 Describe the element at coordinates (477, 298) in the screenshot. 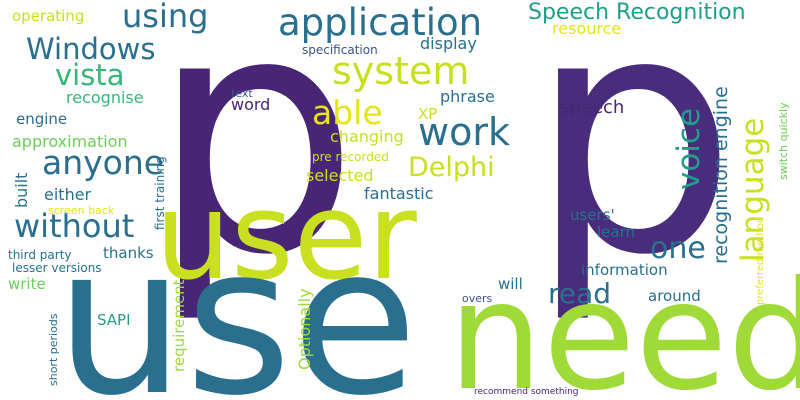

I see `word-overs: overs` at that location.